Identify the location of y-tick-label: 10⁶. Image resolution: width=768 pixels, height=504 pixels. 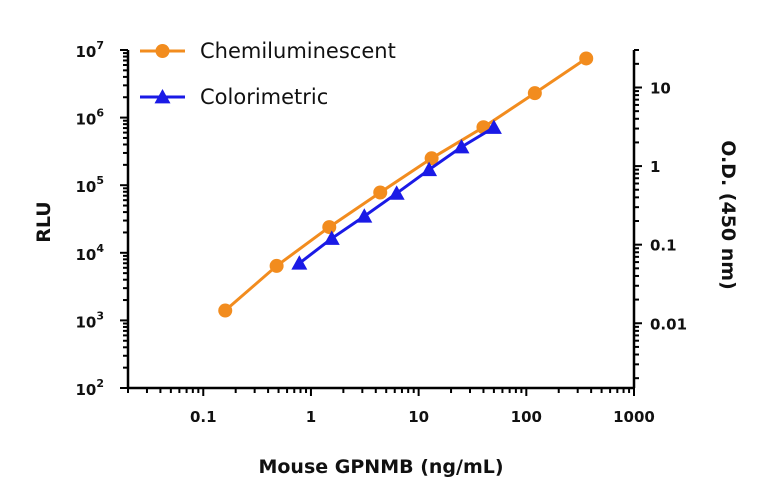
(89, 118).